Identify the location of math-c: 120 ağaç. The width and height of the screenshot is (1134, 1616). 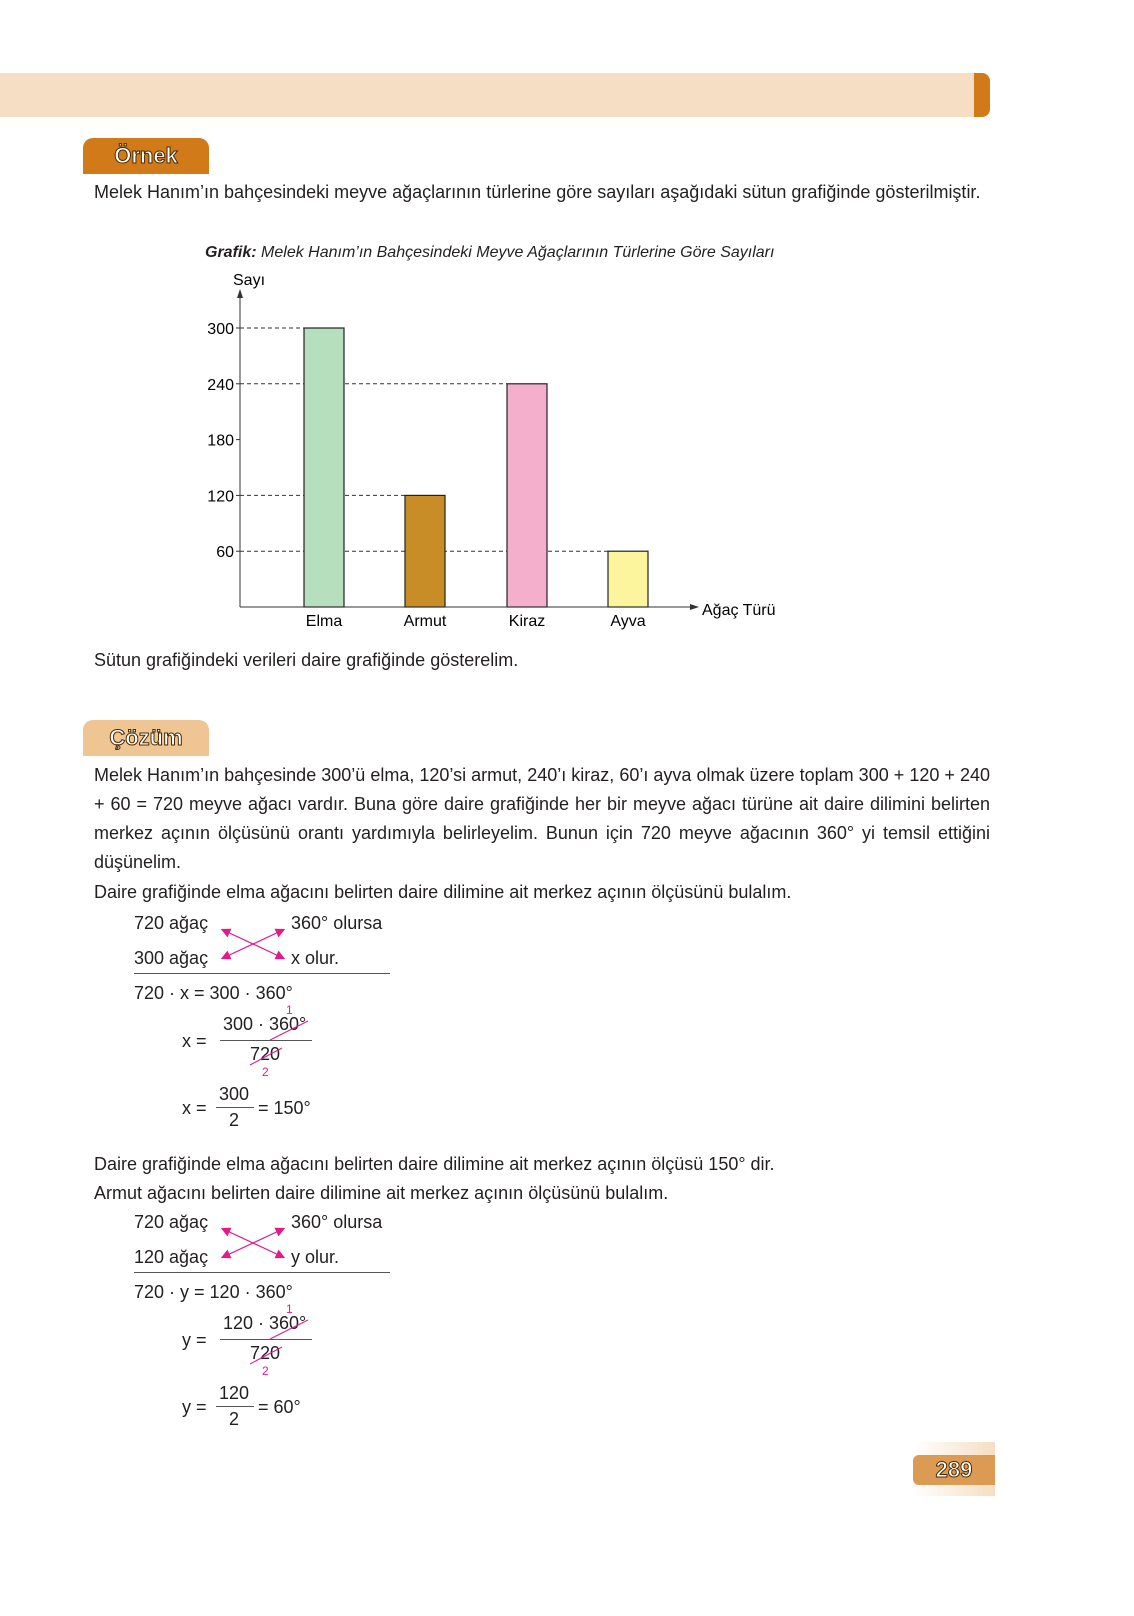
(171, 1257).